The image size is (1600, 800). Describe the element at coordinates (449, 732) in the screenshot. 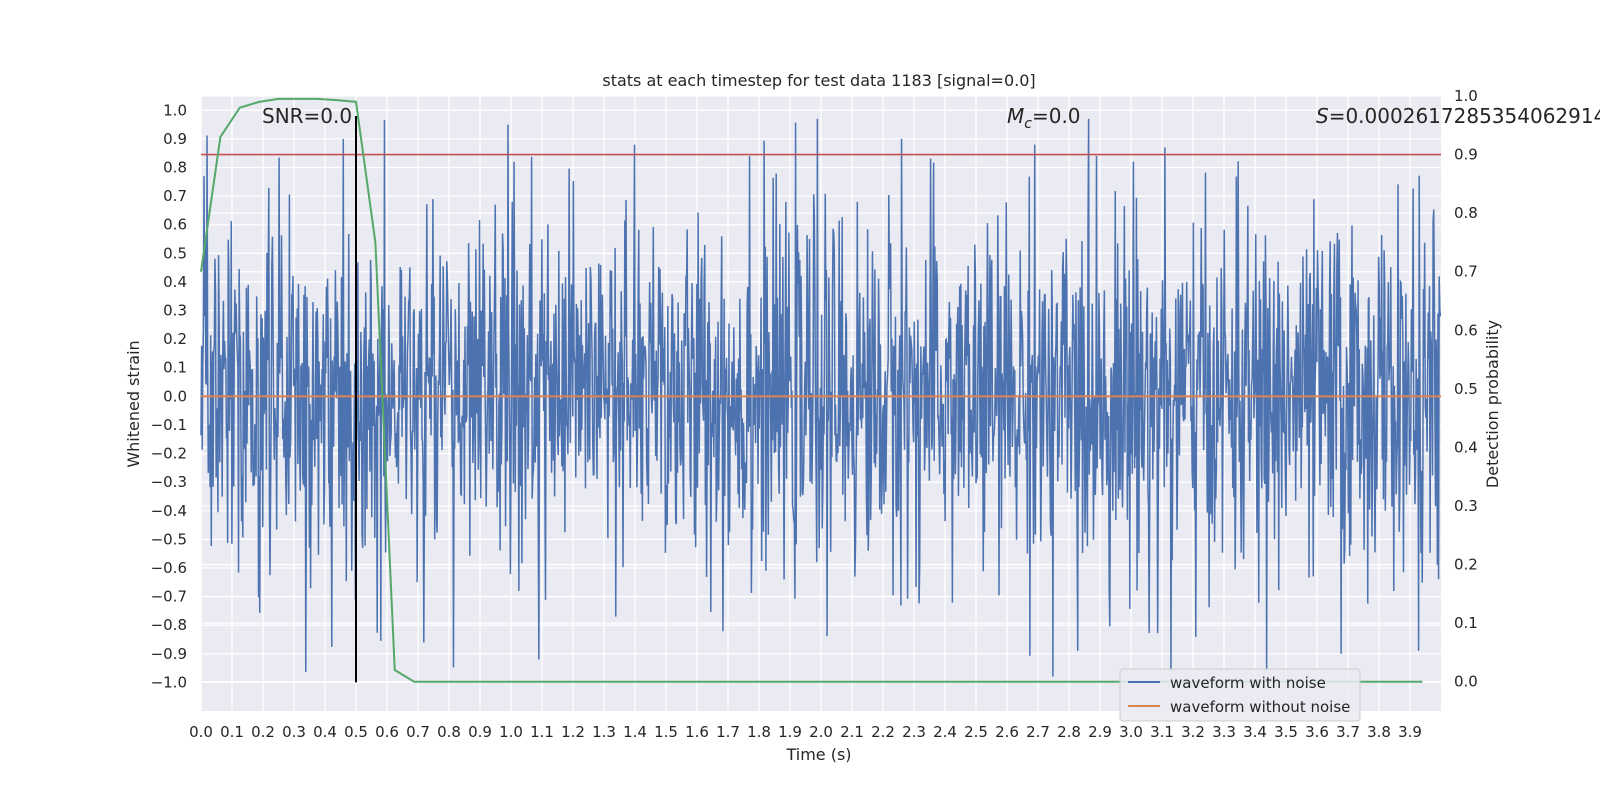

I see `x-tick-label: 0.8` at that location.